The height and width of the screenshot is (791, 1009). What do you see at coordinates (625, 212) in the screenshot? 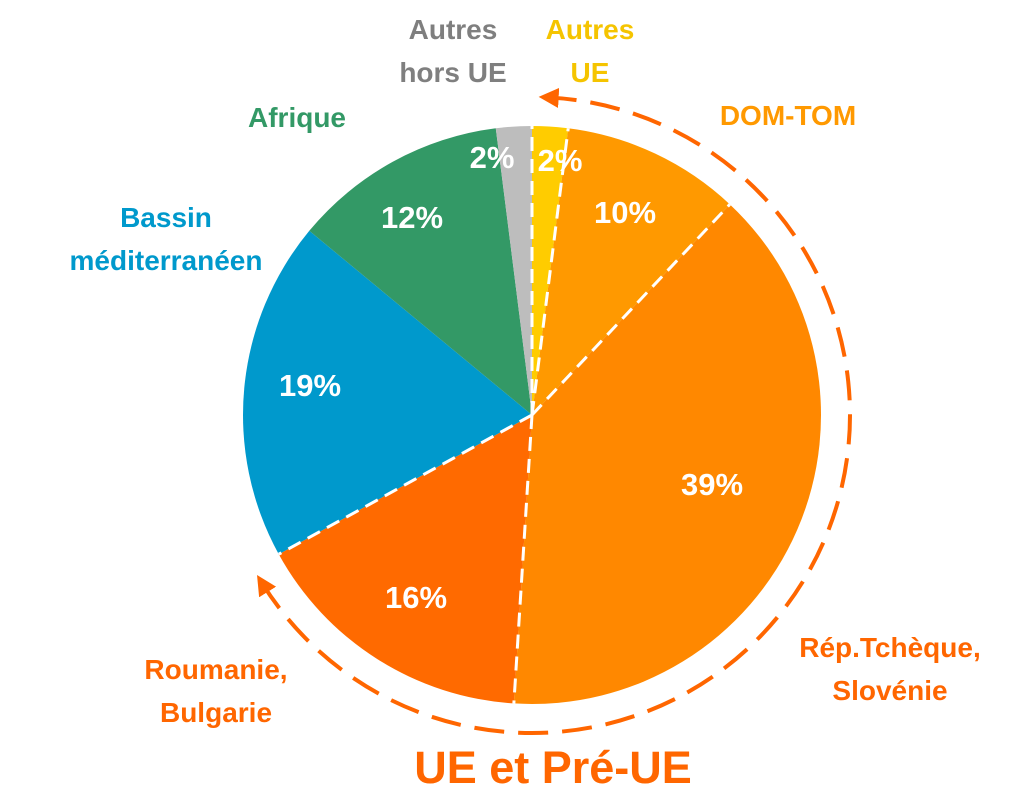
I see `value-label: 10%` at bounding box center [625, 212].